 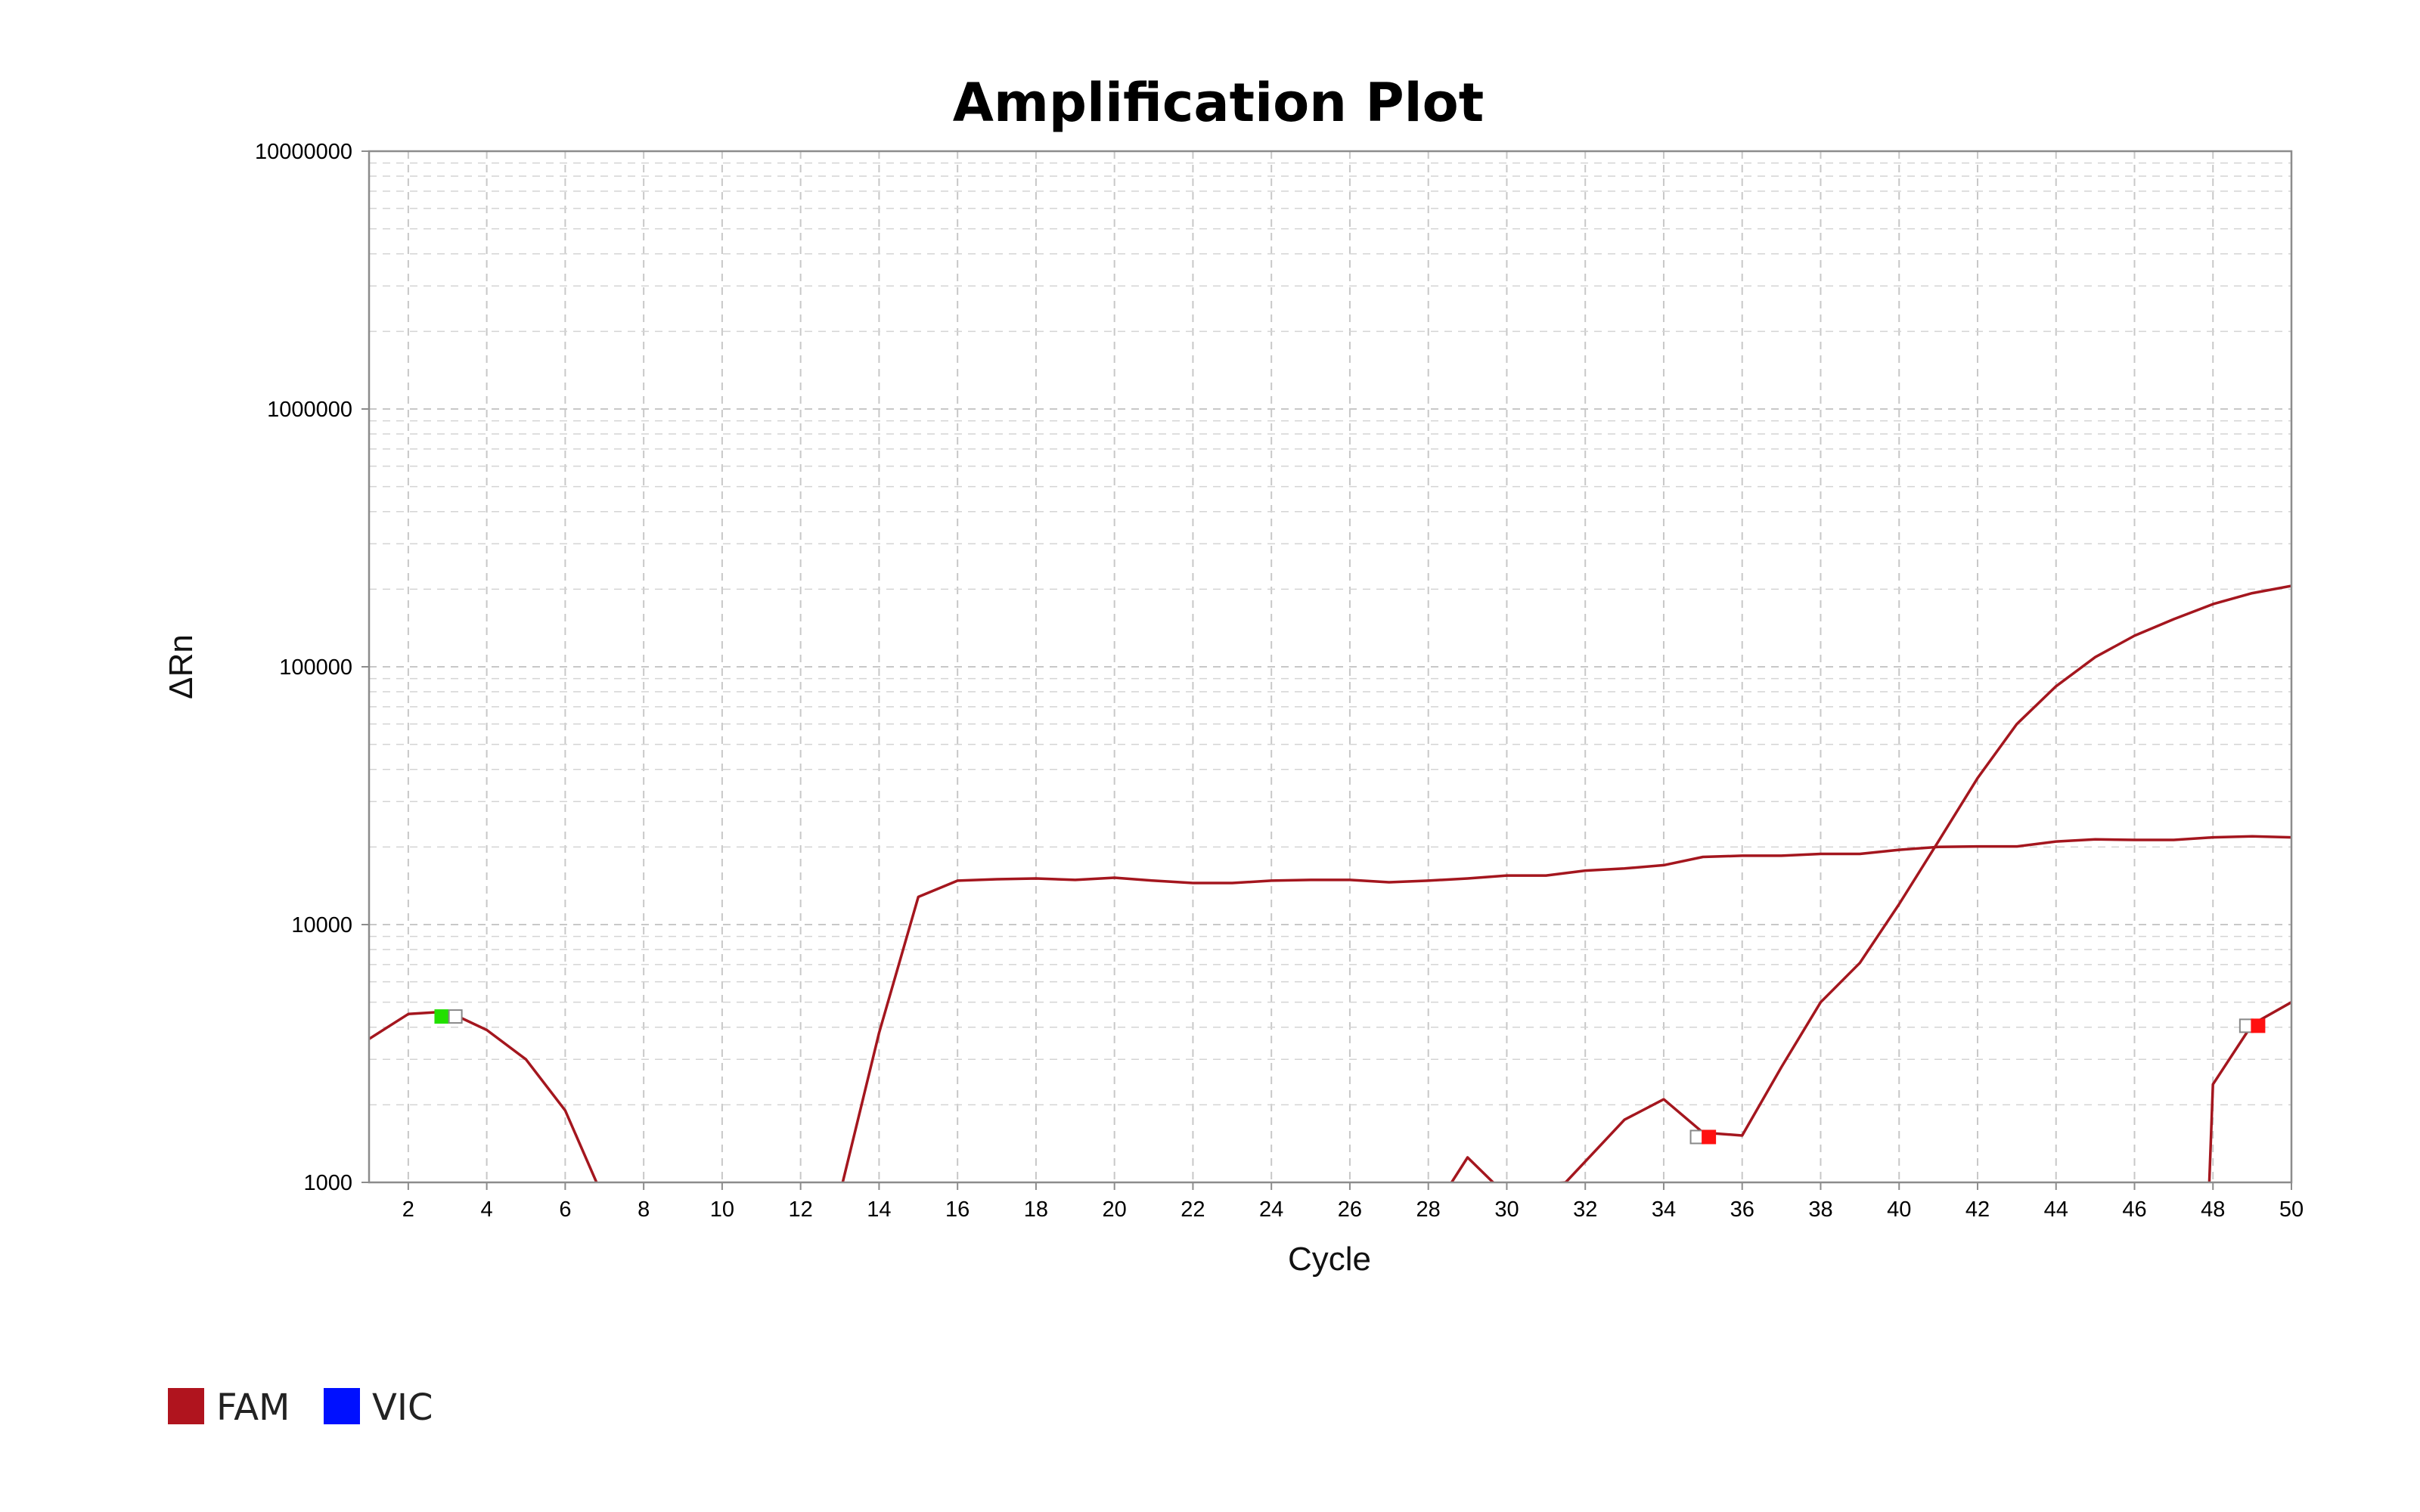 I want to click on x-tick-label: 20, so click(x=1115, y=1210).